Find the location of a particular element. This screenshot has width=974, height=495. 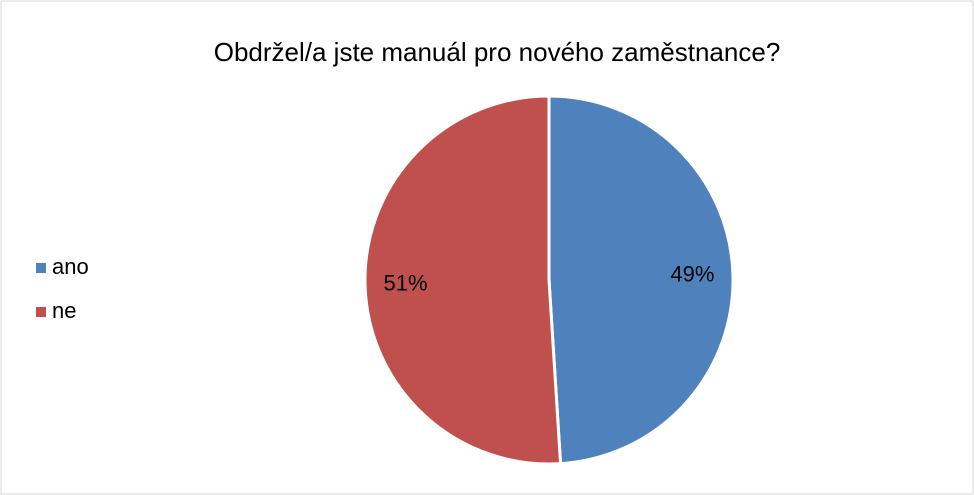

legend-label: ne is located at coordinates (64, 310).